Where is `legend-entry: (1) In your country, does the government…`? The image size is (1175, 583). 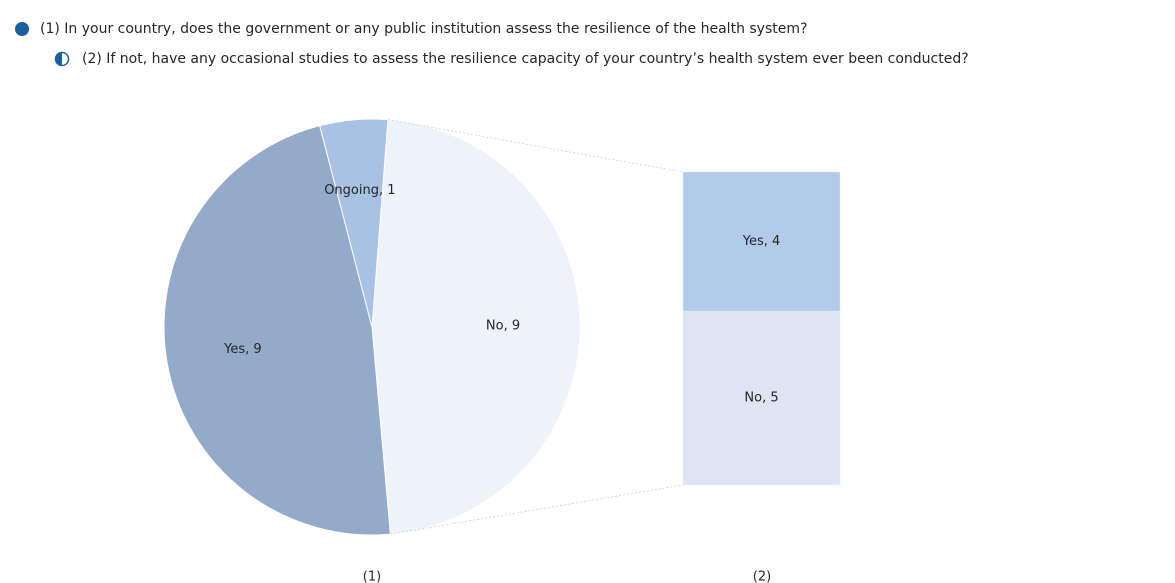 legend-entry: (1) In your country, does the government… is located at coordinates (423, 29).